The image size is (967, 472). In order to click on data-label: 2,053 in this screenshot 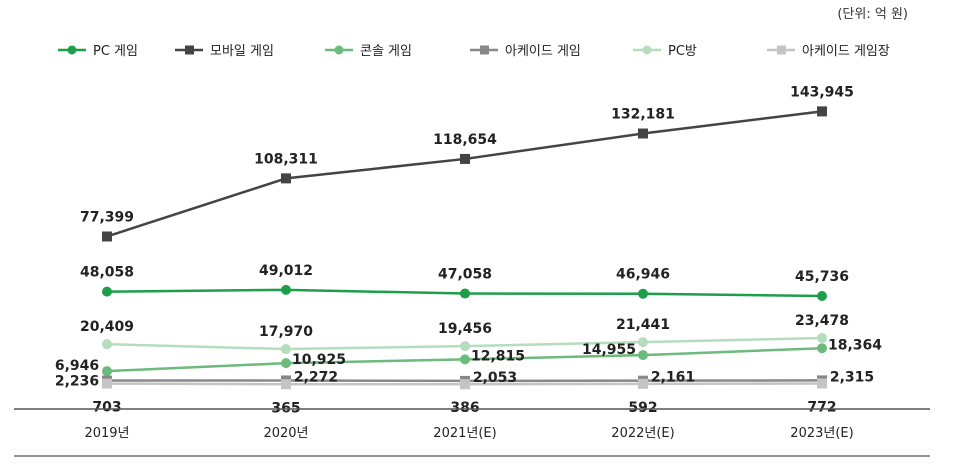, I will do `click(495, 378)`.